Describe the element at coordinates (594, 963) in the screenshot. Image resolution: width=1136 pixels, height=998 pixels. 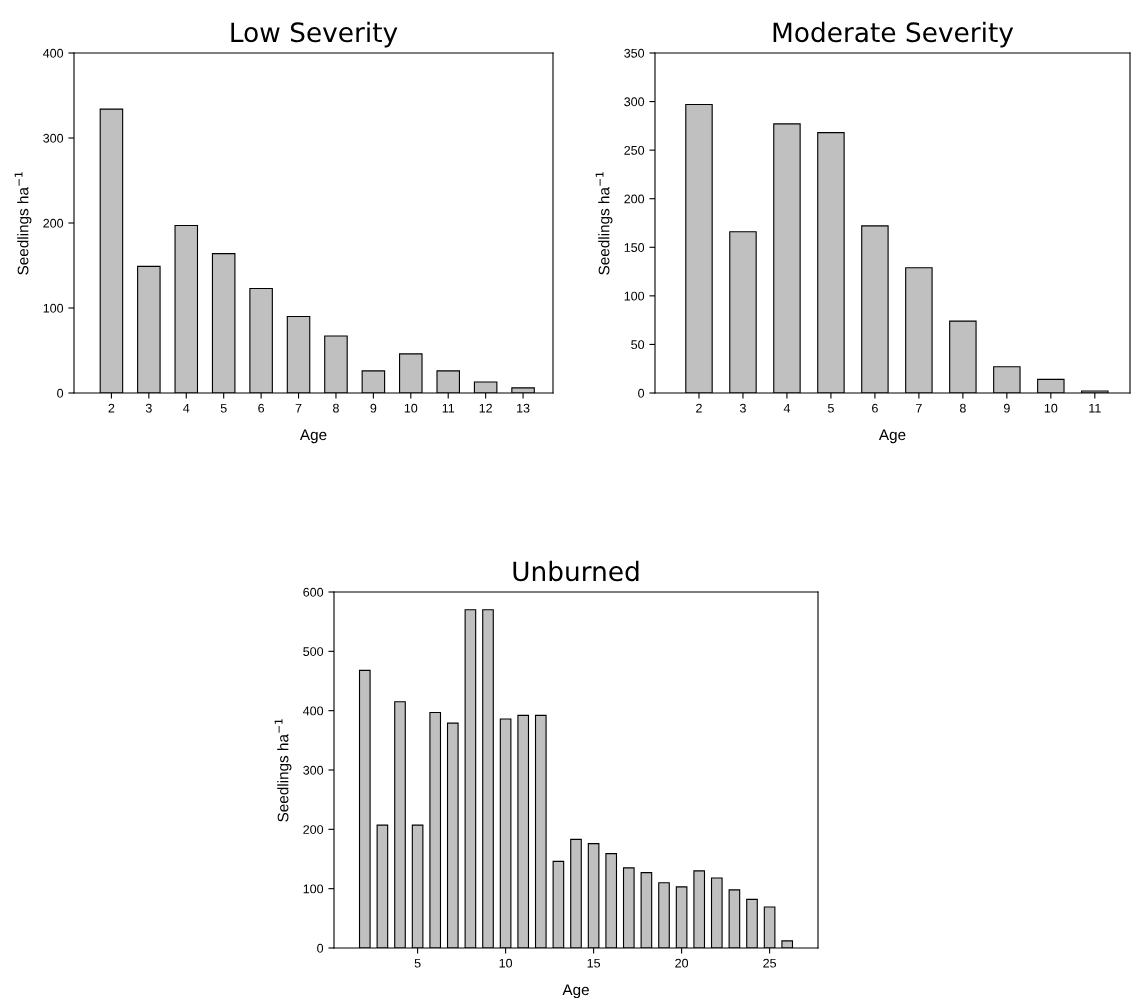
I see `x-tick-label: 15` at that location.